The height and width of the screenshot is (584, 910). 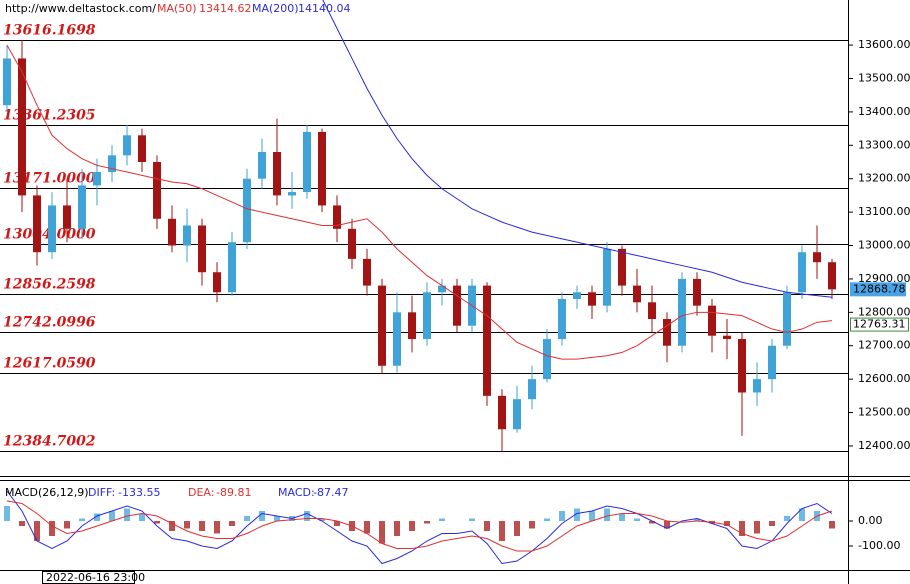 What do you see at coordinates (139, 492) in the screenshot?
I see `macd-legend-value: -133.55` at bounding box center [139, 492].